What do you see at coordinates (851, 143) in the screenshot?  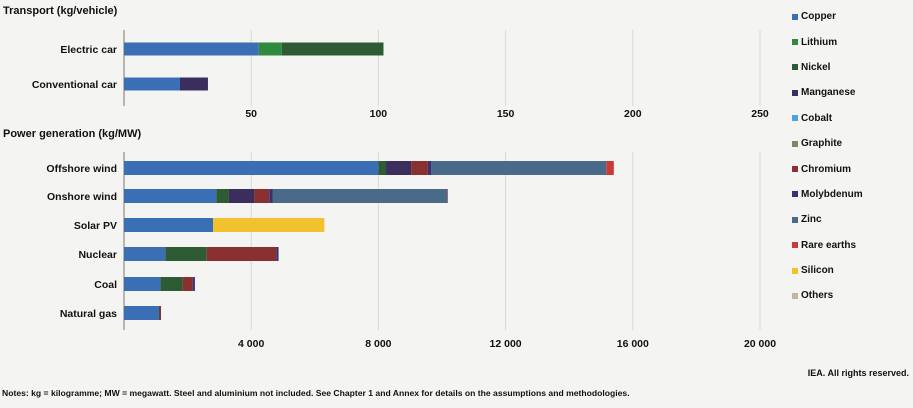 I see `legend-item: Graphite` at bounding box center [851, 143].